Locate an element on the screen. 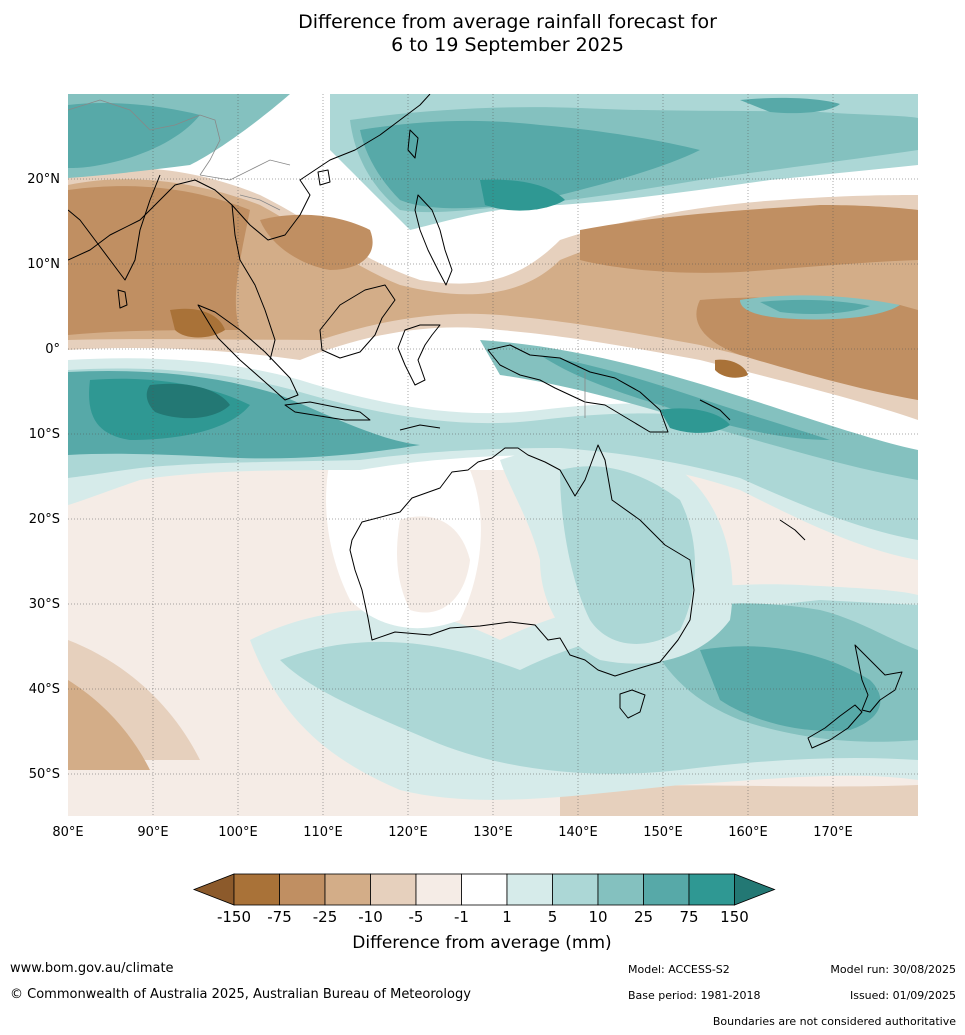  colorbar-tick: 5 is located at coordinates (553, 917).